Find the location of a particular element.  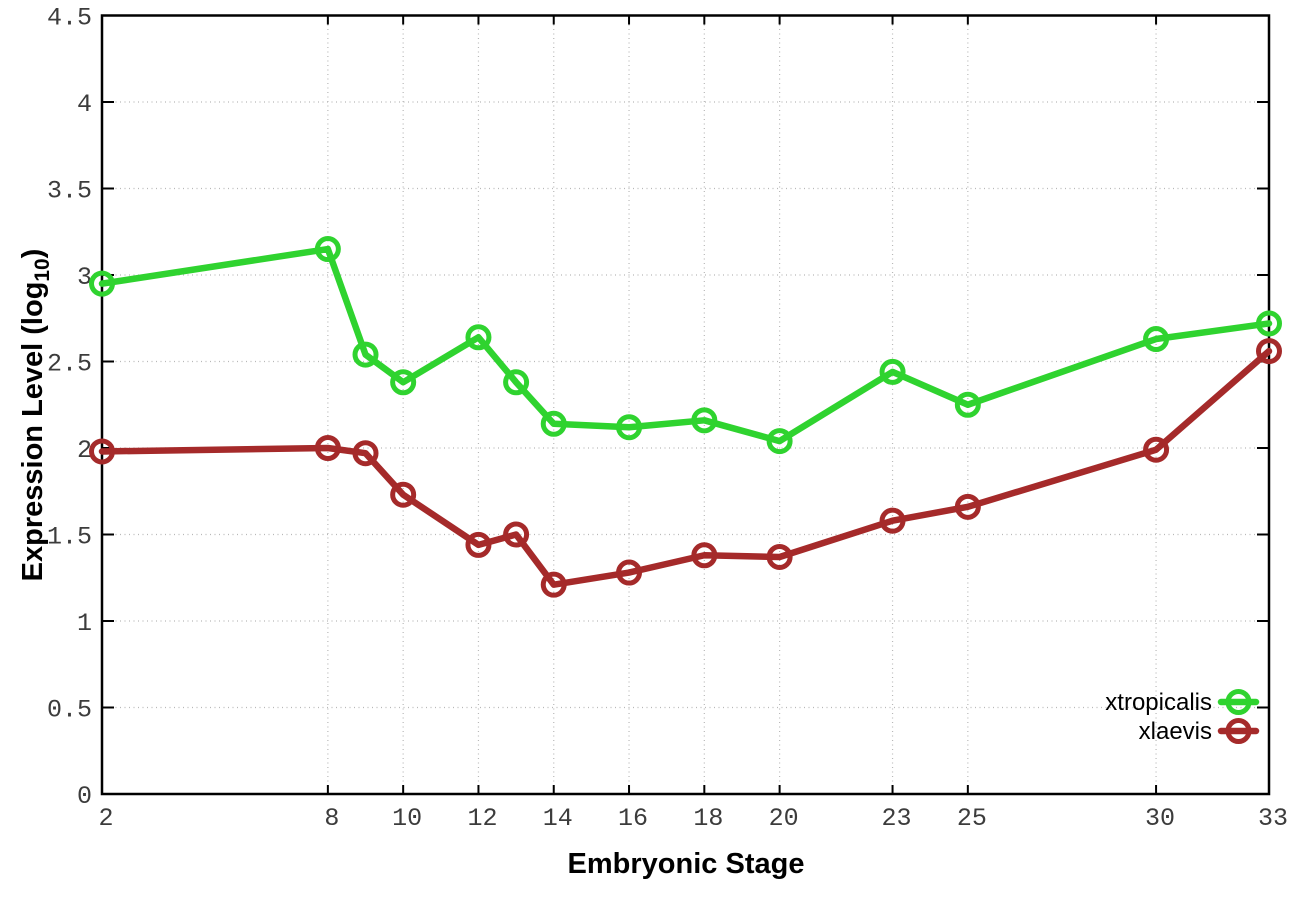

legend-label-xlaevis: xlaevis is located at coordinates (1175, 731).